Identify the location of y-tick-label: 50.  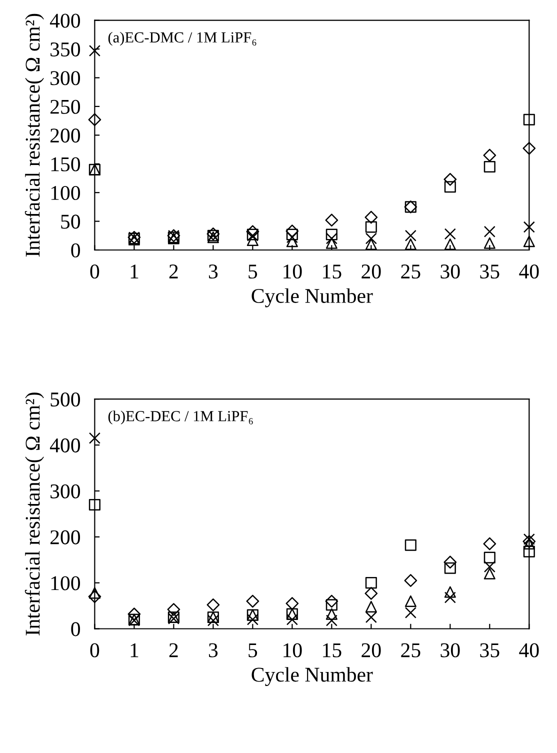
(70, 221).